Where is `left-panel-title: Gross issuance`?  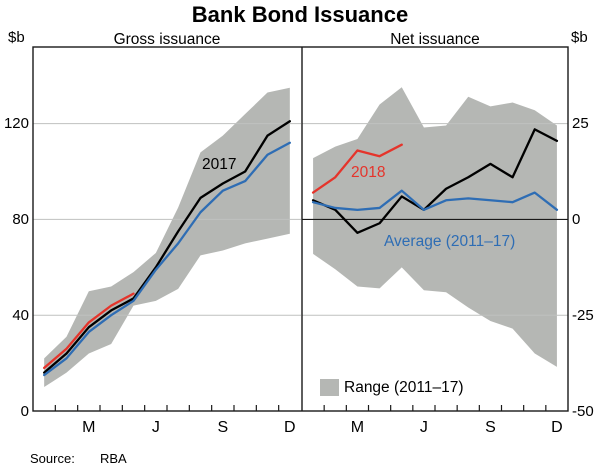 left-panel-title: Gross issuance is located at coordinates (167, 39).